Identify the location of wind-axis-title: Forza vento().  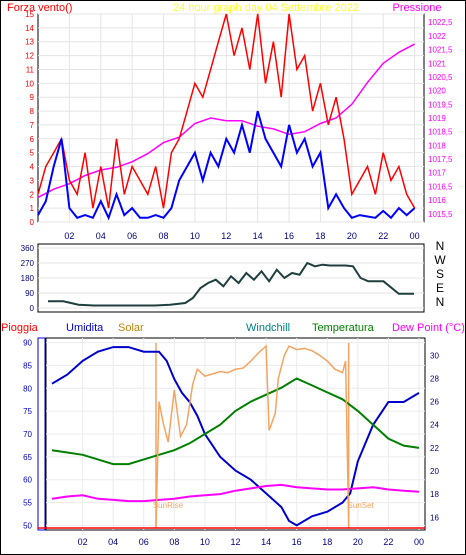
(39, 8).